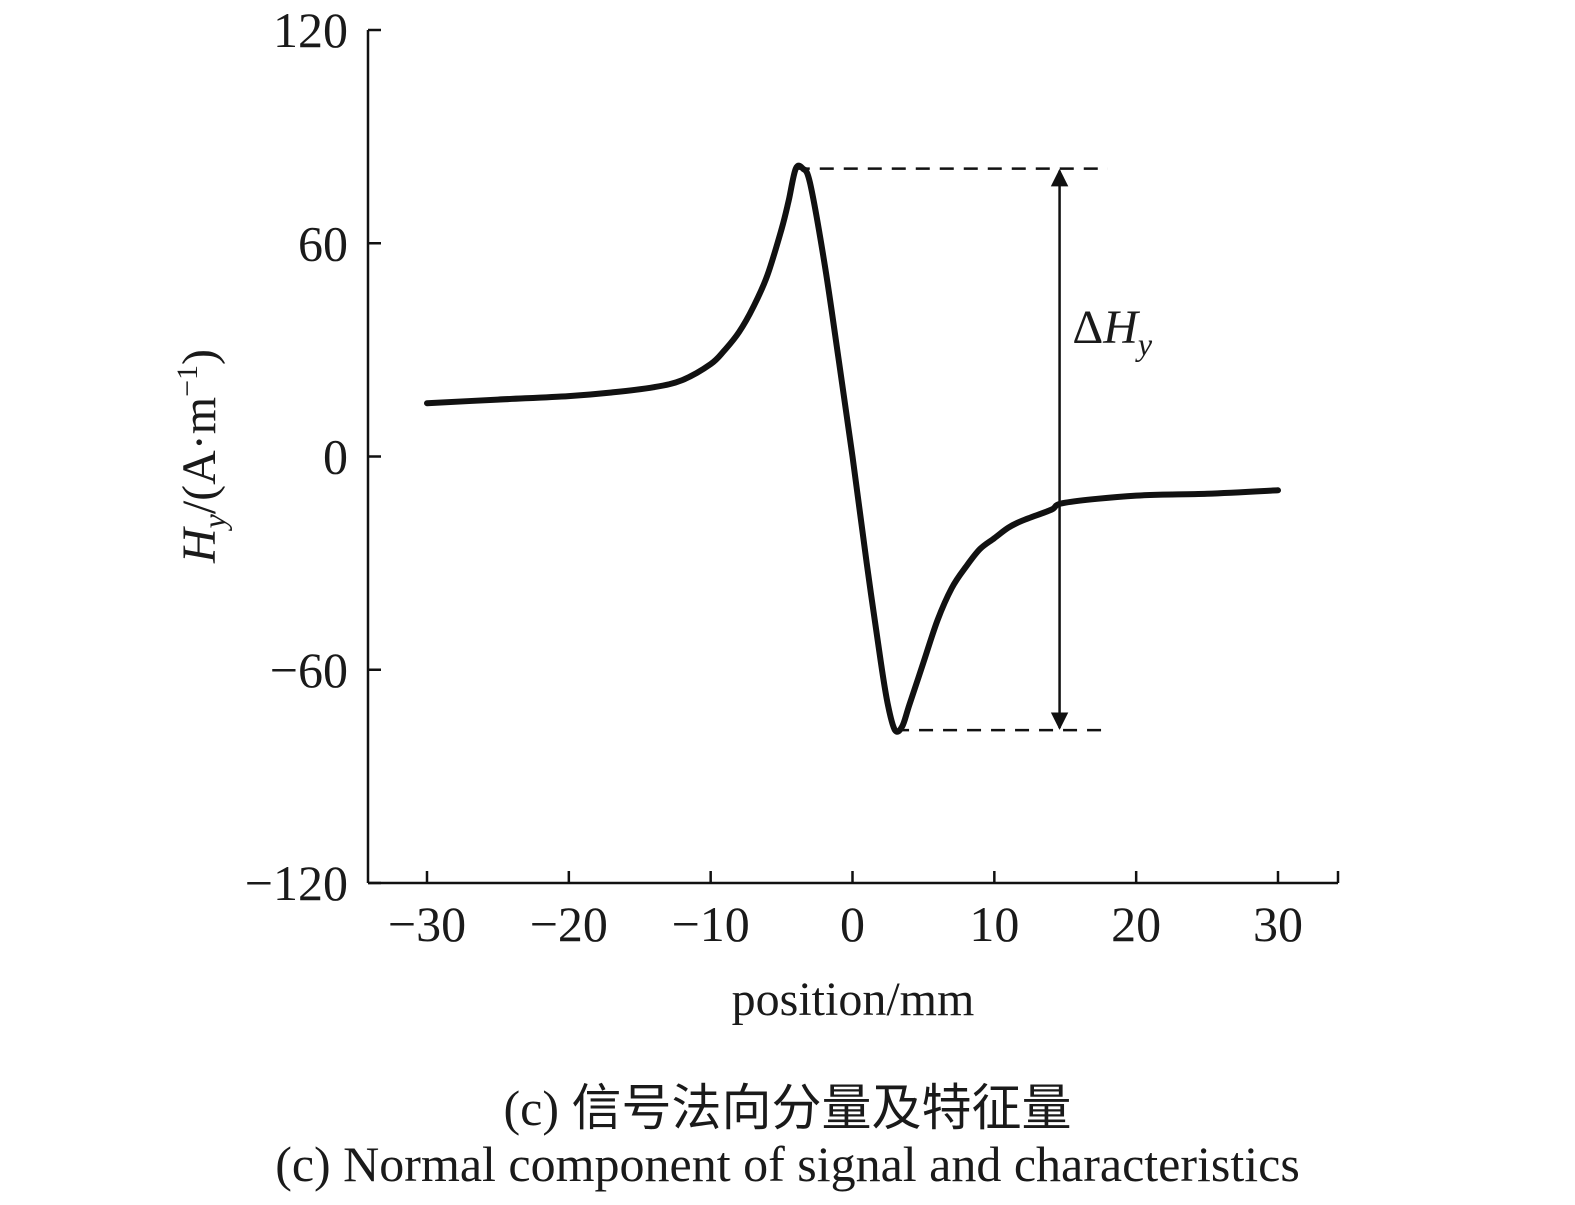 Image resolution: width=1575 pixels, height=1205 pixels. Describe the element at coordinates (310, 30) in the screenshot. I see `y-tick-label: 120` at that location.